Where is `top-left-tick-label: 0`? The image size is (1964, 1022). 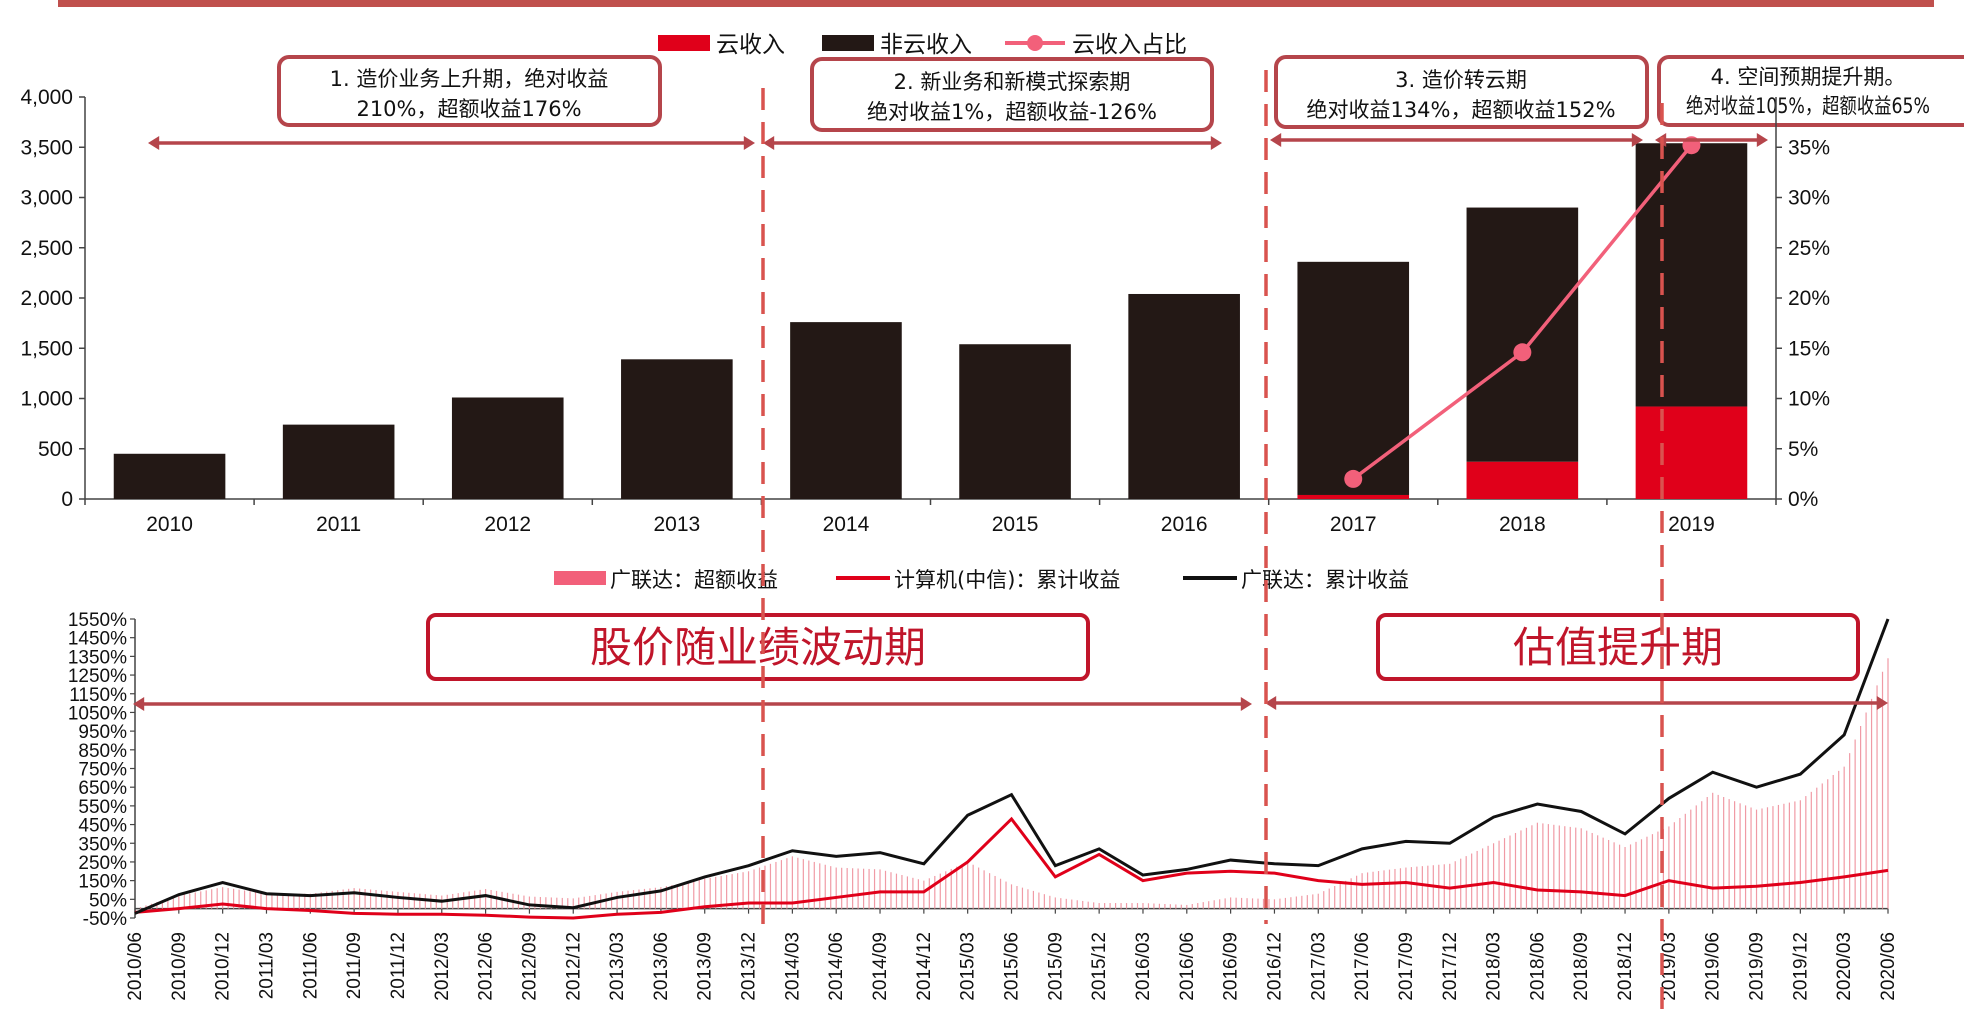 top-left-tick-label: 0 is located at coordinates (67, 499).